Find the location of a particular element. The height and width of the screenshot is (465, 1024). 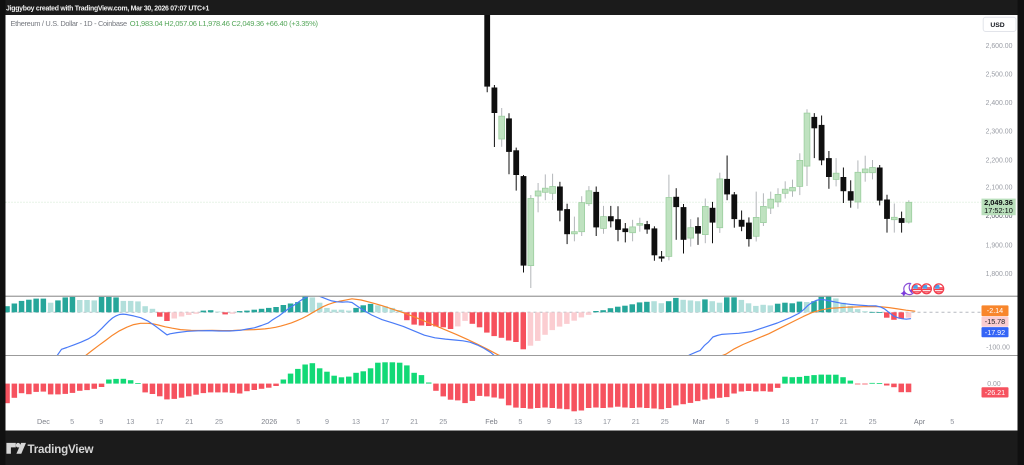

svg-text: 2,400.00 is located at coordinates (999, 103).